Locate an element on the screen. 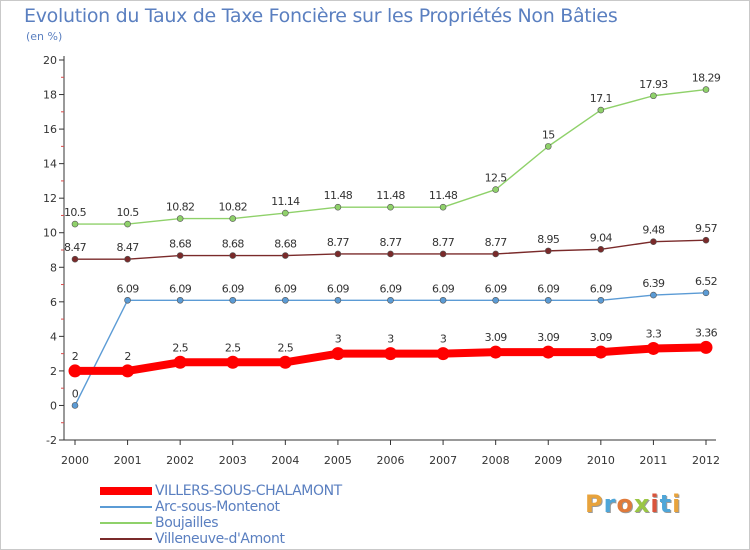 The width and height of the screenshot is (750, 550). data-label: 15 is located at coordinates (548, 134).